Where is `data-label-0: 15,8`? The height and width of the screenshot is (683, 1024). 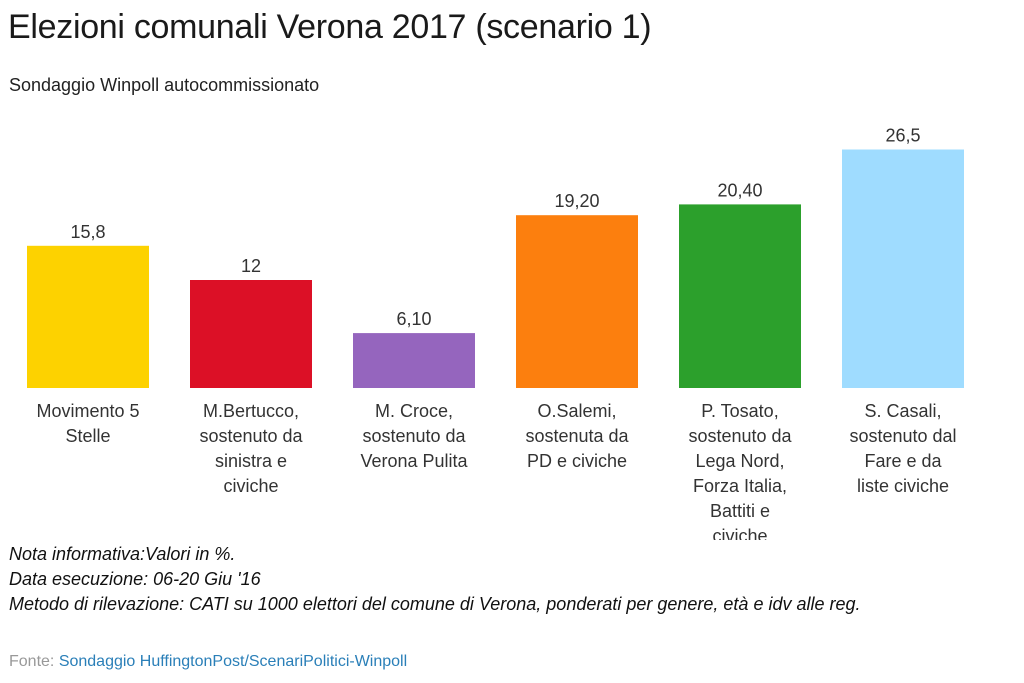
data-label-0: 15,8 is located at coordinates (87, 232).